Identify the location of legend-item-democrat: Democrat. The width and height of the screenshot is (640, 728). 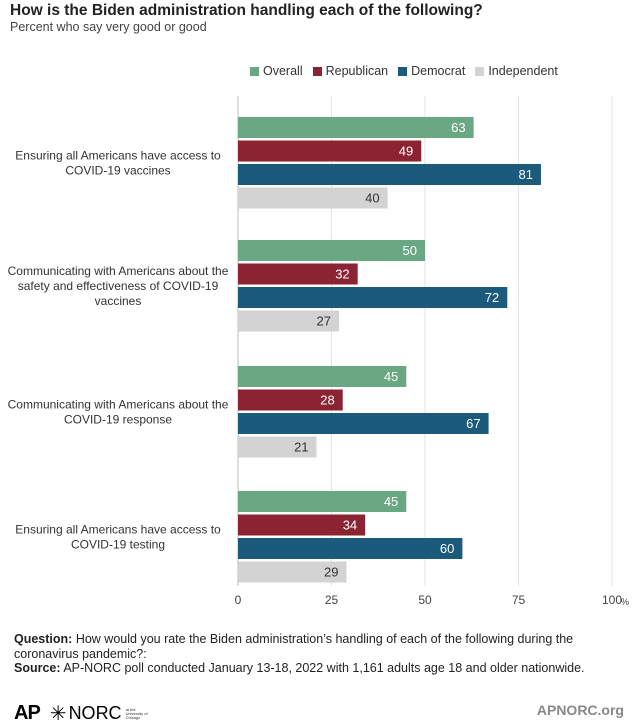
(431, 71).